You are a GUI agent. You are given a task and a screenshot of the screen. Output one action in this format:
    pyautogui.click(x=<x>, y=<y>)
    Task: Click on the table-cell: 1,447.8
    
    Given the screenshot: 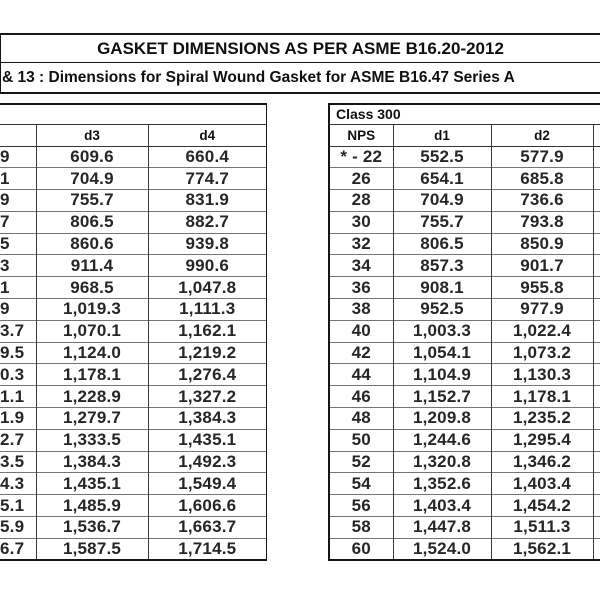 What is the action you would take?
    pyautogui.click(x=441, y=527)
    